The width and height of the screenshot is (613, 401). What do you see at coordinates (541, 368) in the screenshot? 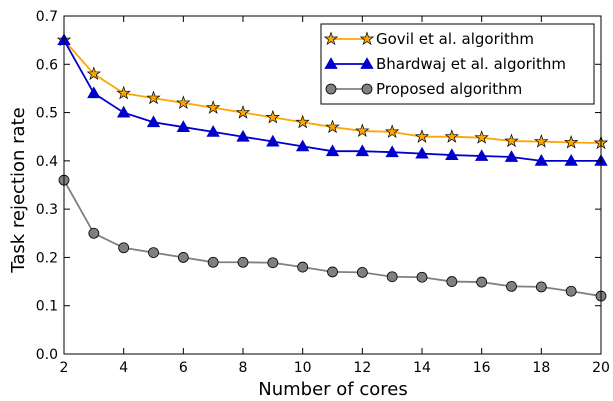
I see `x-tick-label: 18` at bounding box center [541, 368].